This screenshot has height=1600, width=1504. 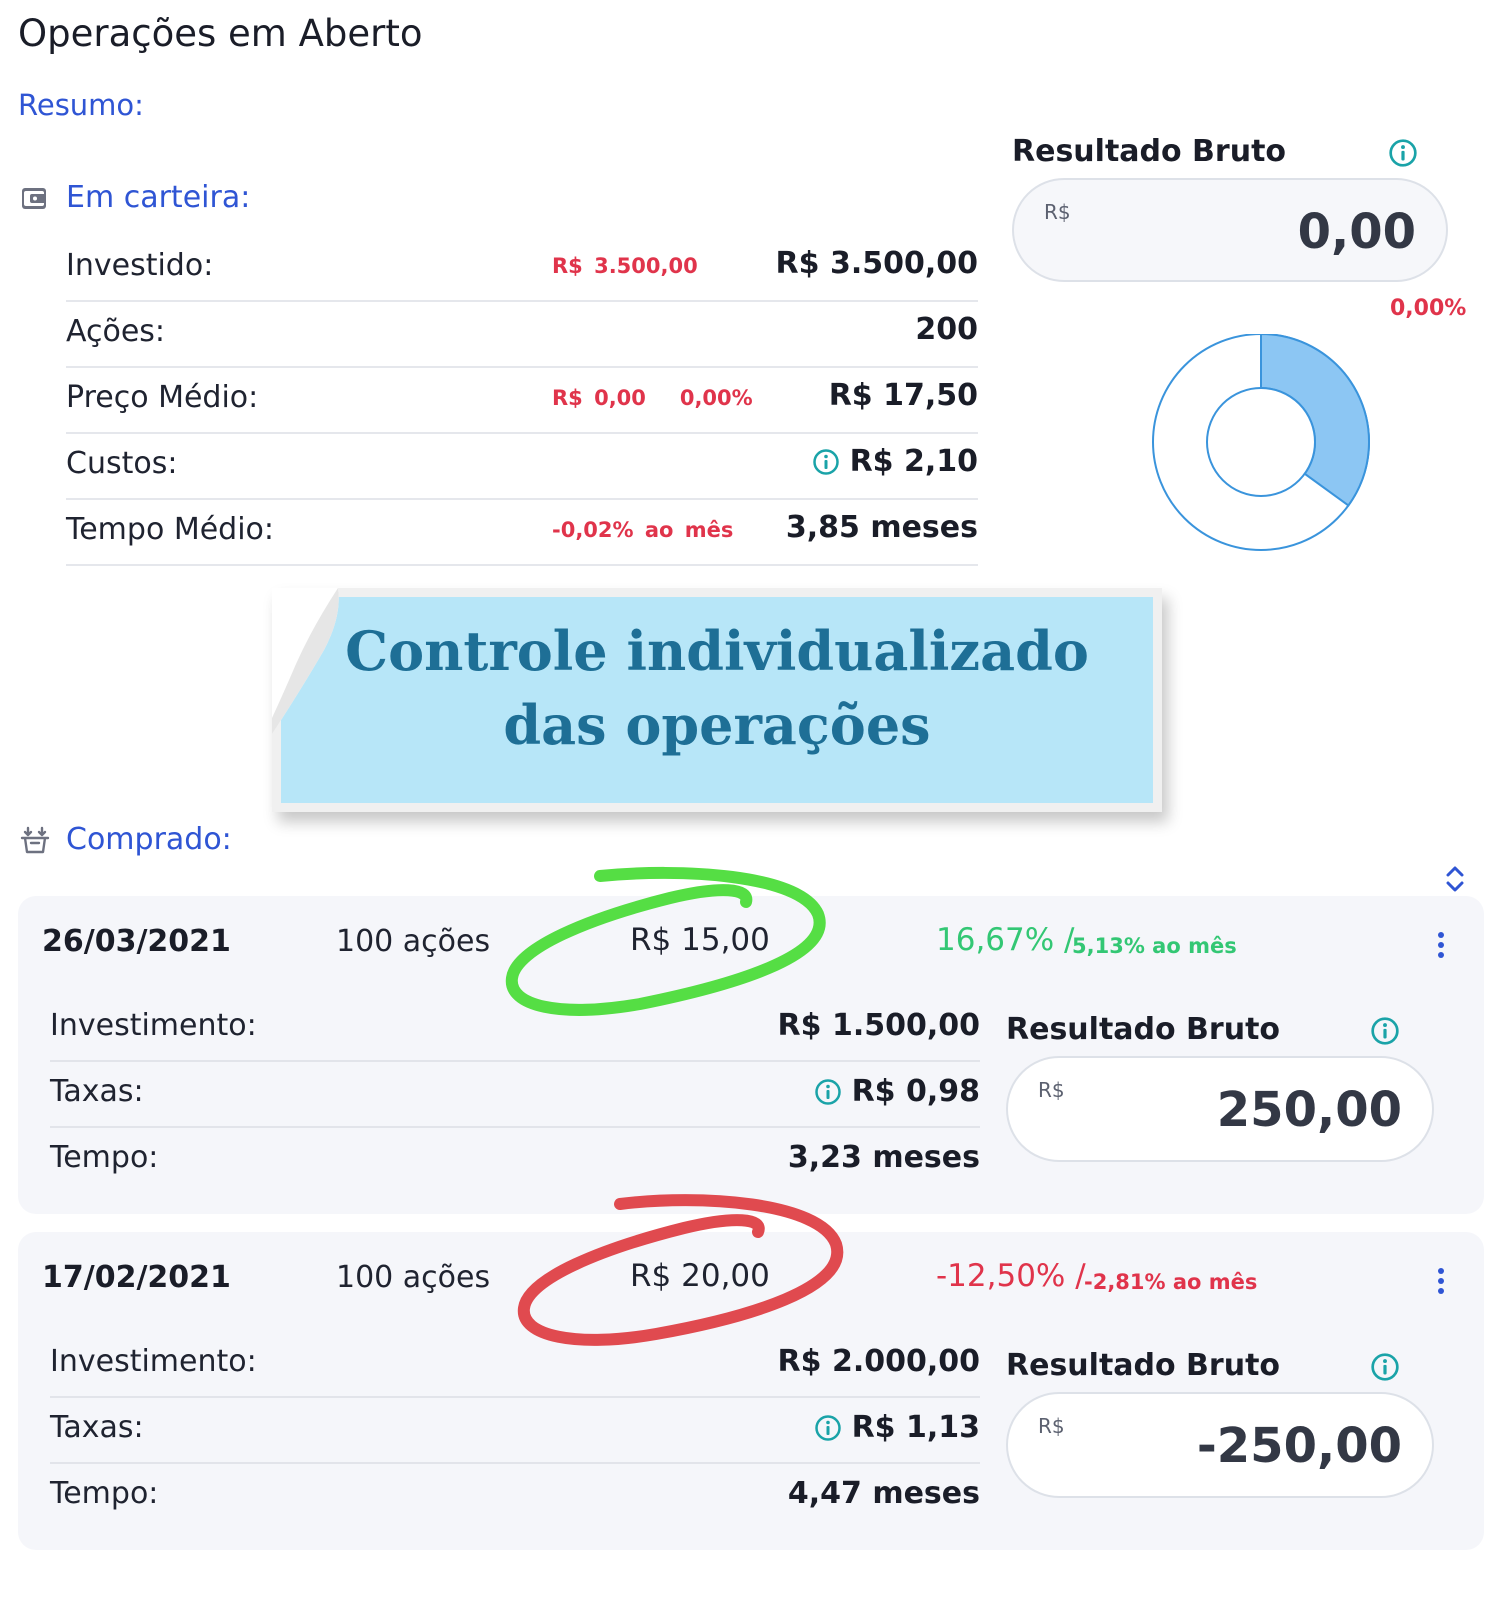 I want to click on feature-banner: Controle individualizado das operações, so click(x=722, y=704).